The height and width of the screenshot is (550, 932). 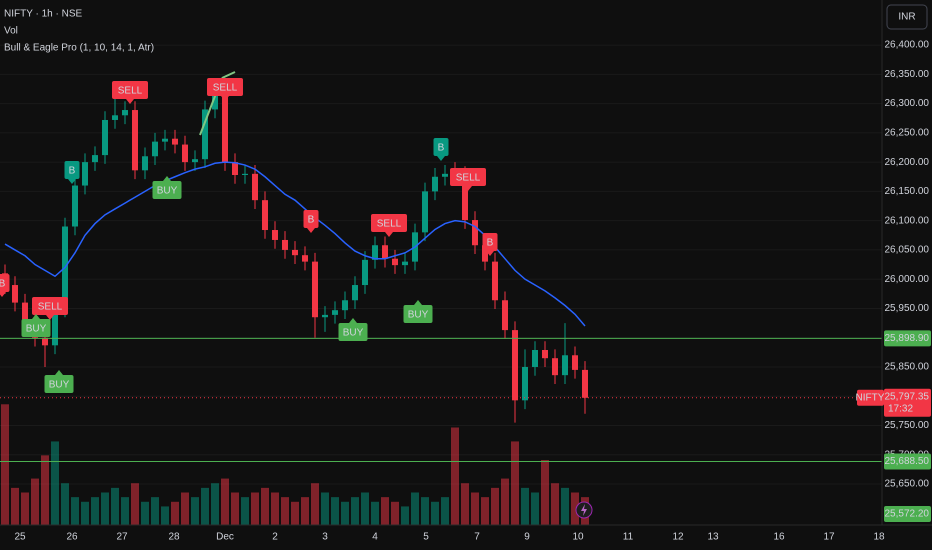 I want to click on y-tick-label: 26,150.00, so click(x=907, y=191).